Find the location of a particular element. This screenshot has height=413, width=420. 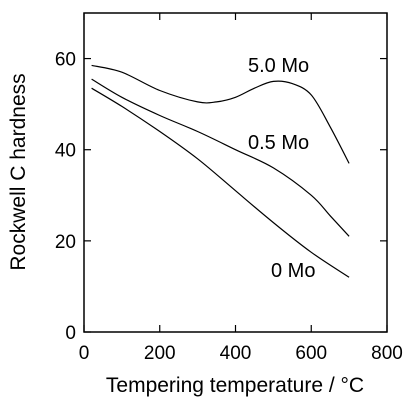

x-tick-label: 0 is located at coordinates (84, 353).